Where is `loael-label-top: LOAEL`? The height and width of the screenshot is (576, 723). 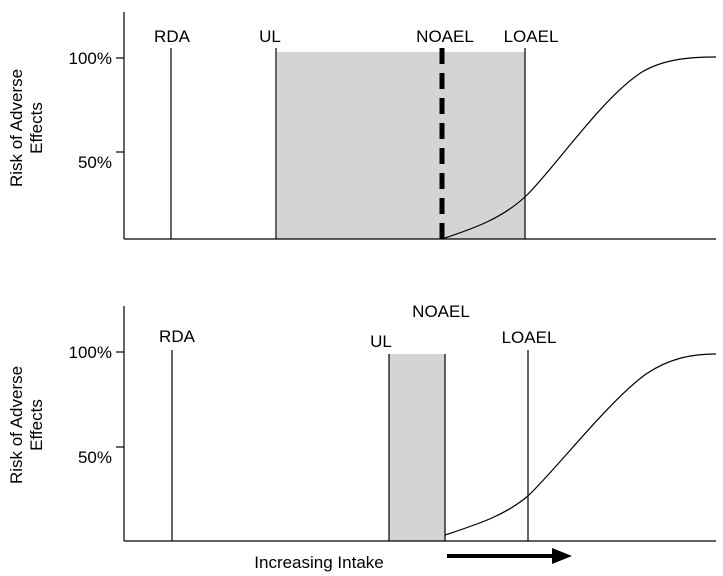 loael-label-top: LOAEL is located at coordinates (531, 36).